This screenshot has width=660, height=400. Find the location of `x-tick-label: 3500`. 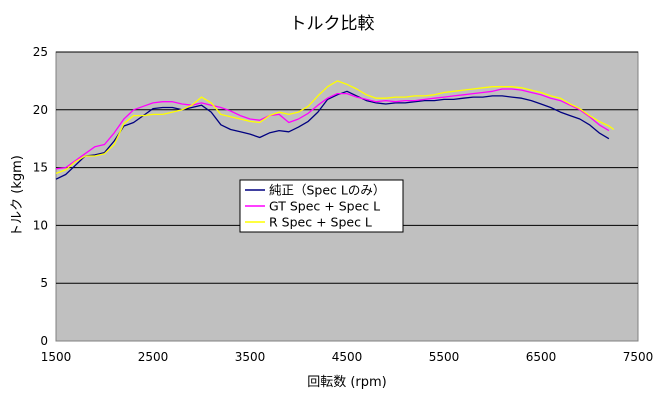

x-tick-label: 3500 is located at coordinates (250, 357).